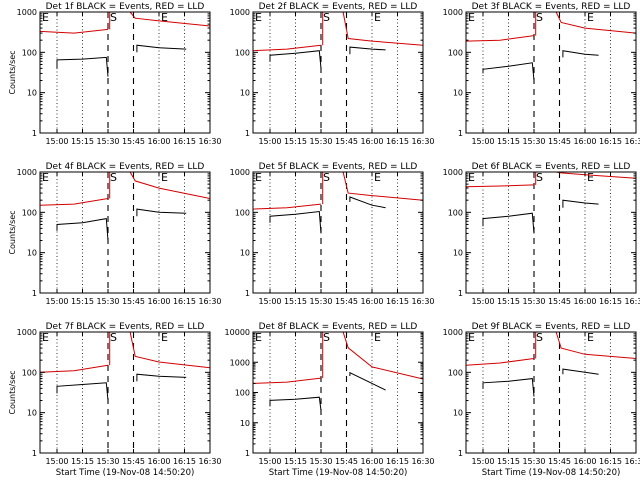 Image resolution: width=640 pixels, height=480 pixels. Describe the element at coordinates (237, 332) in the screenshot. I see `y-tick-label: 10000` at that location.